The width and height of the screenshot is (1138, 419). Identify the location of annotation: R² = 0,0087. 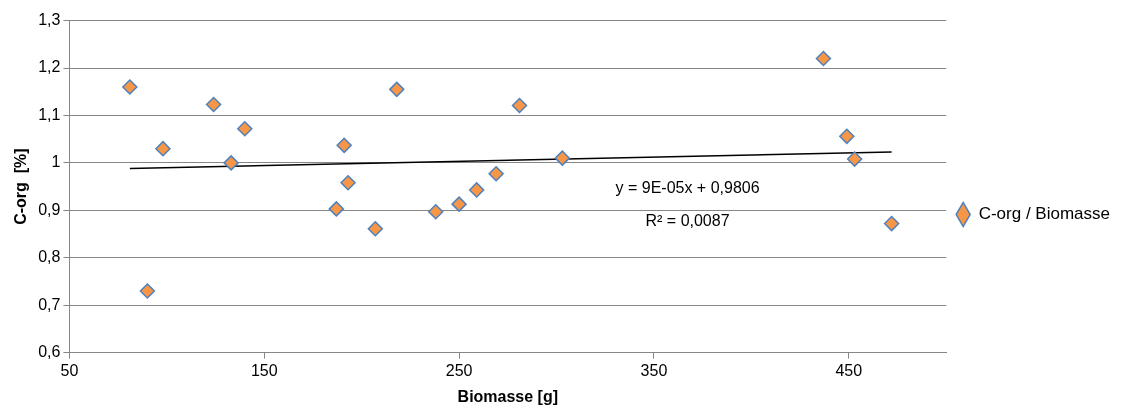
(687, 221).